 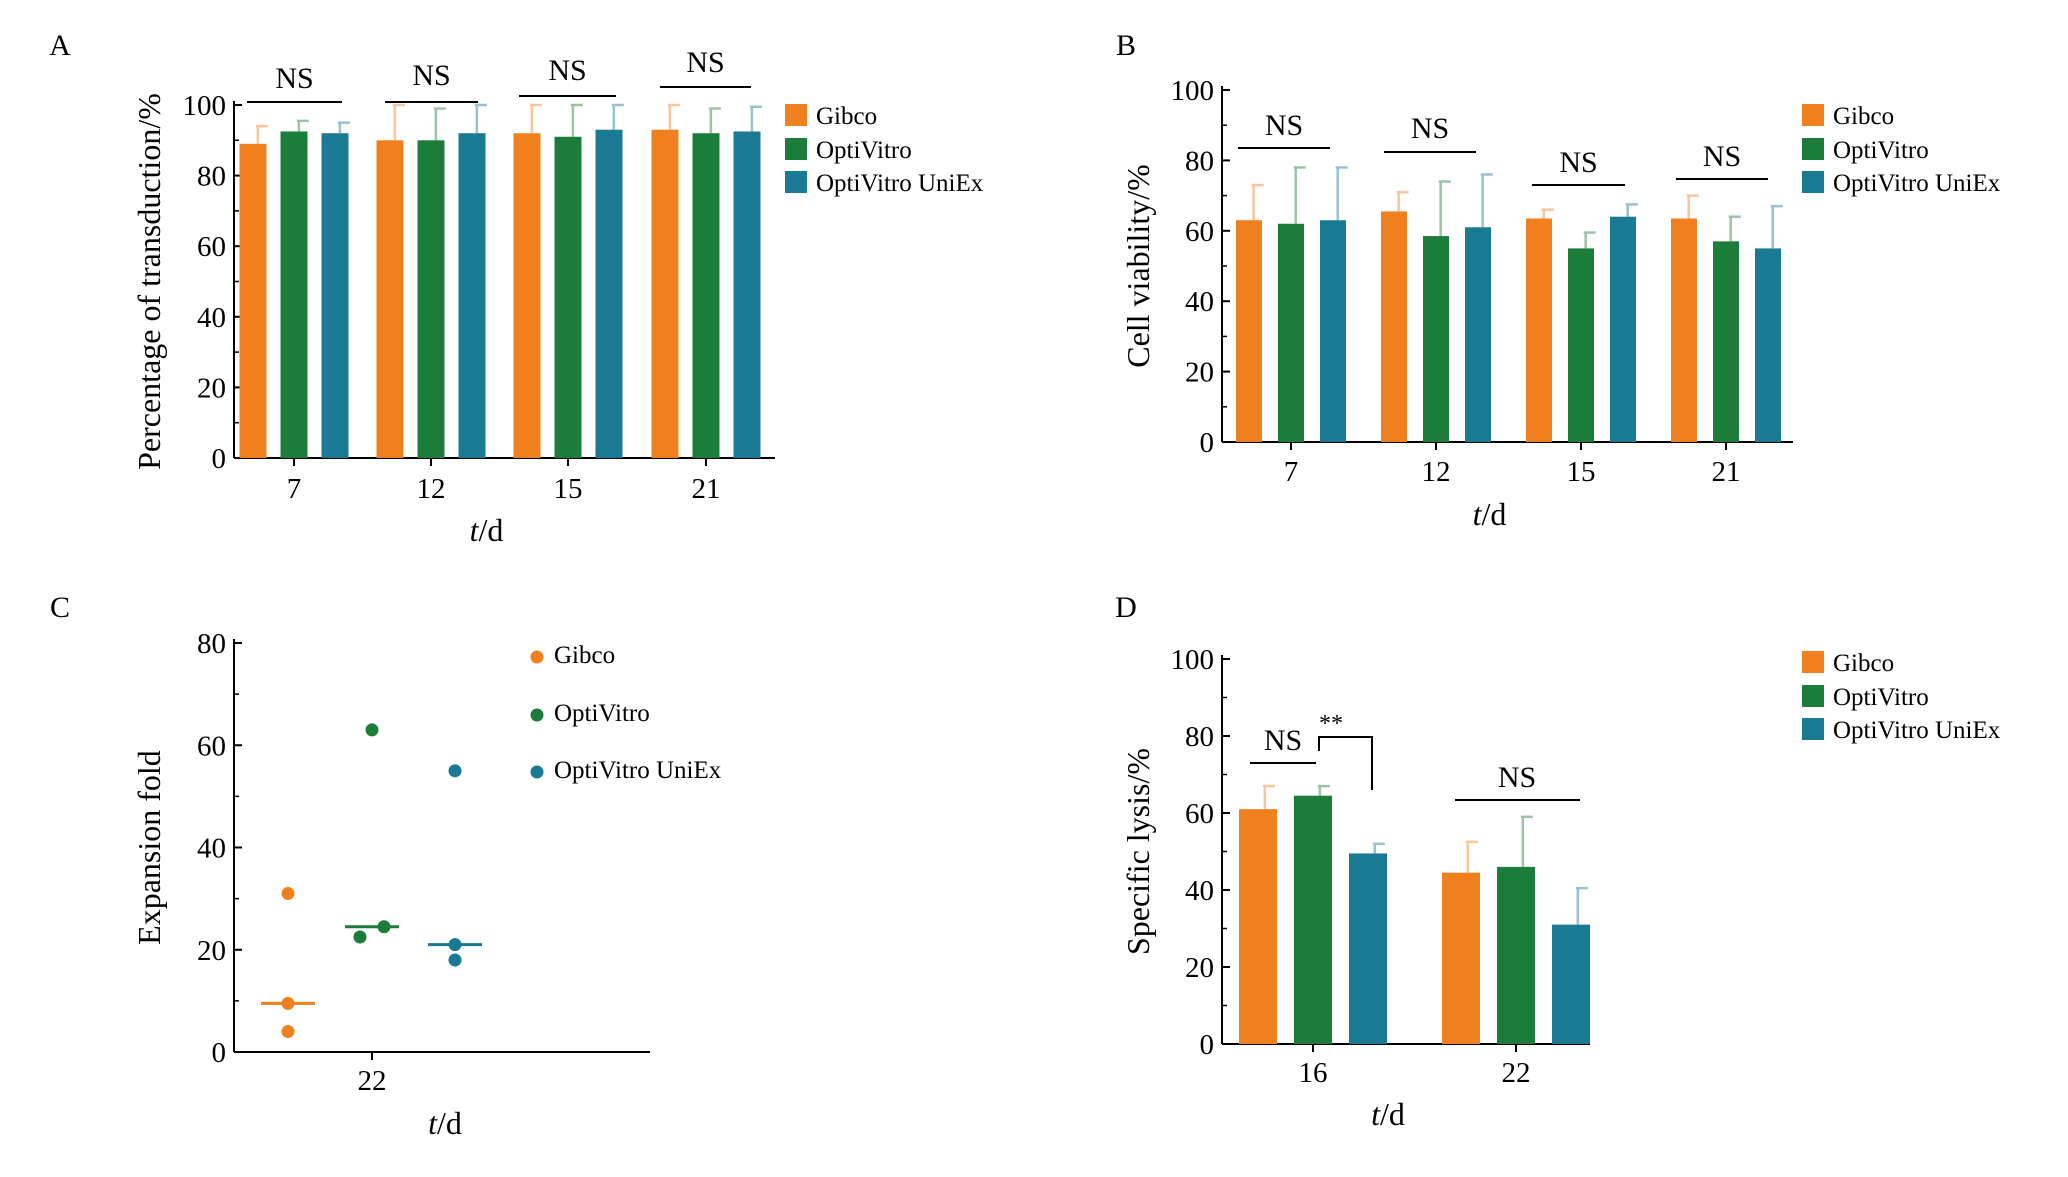 I want to click on panel-letter-d: D, so click(x=1126, y=607).